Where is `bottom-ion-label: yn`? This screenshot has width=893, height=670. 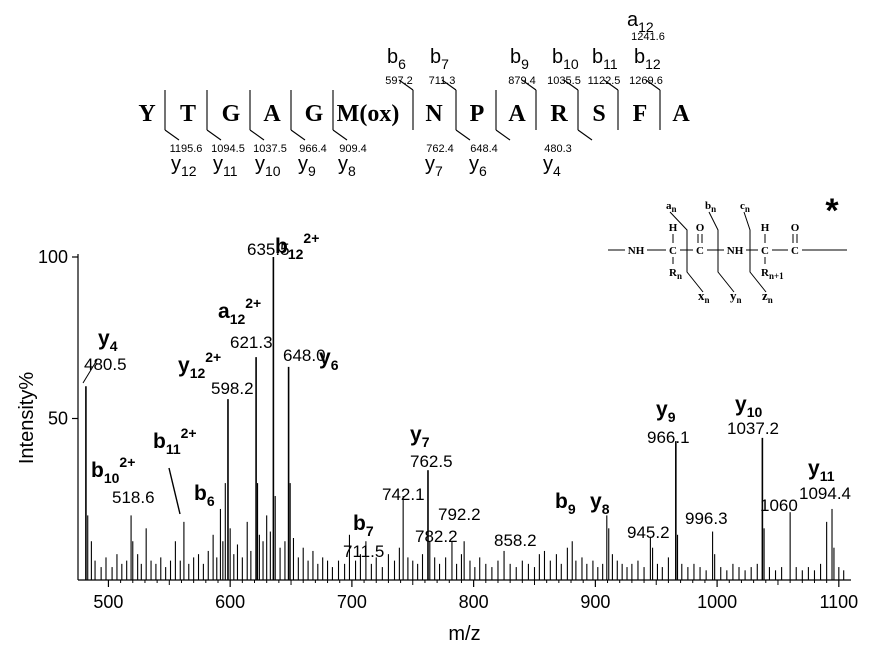 bottom-ion-label: yn is located at coordinates (736, 296).